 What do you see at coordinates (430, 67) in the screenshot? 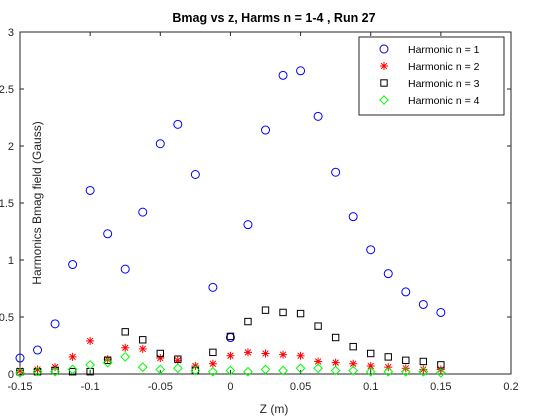
I see `legend-item: Harmonic n = 2` at bounding box center [430, 67].